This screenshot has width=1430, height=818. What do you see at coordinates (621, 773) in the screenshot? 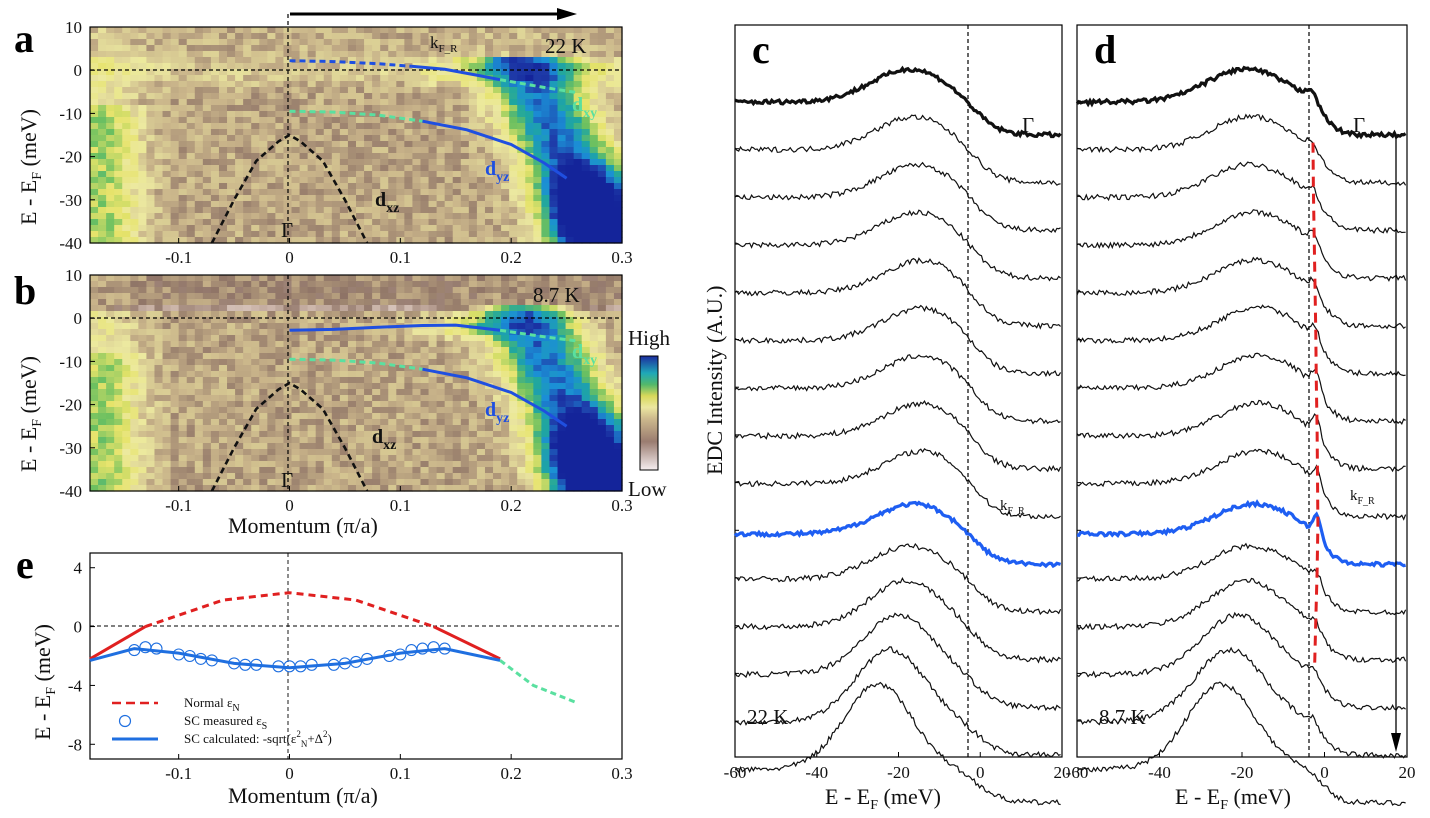
I see `x-tick-label: 0.3` at bounding box center [621, 773].